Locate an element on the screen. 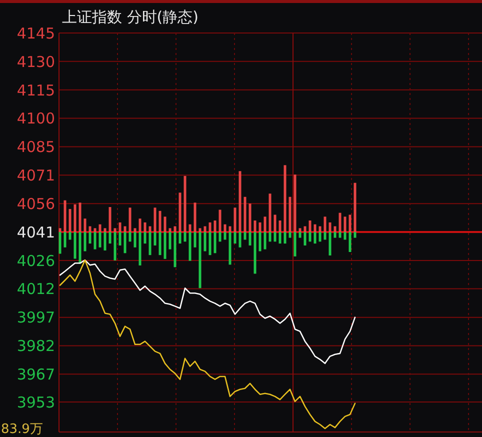 Image resolution: width=482 pixels, height=437 pixels. text: 83.9万 is located at coordinates (22, 429).